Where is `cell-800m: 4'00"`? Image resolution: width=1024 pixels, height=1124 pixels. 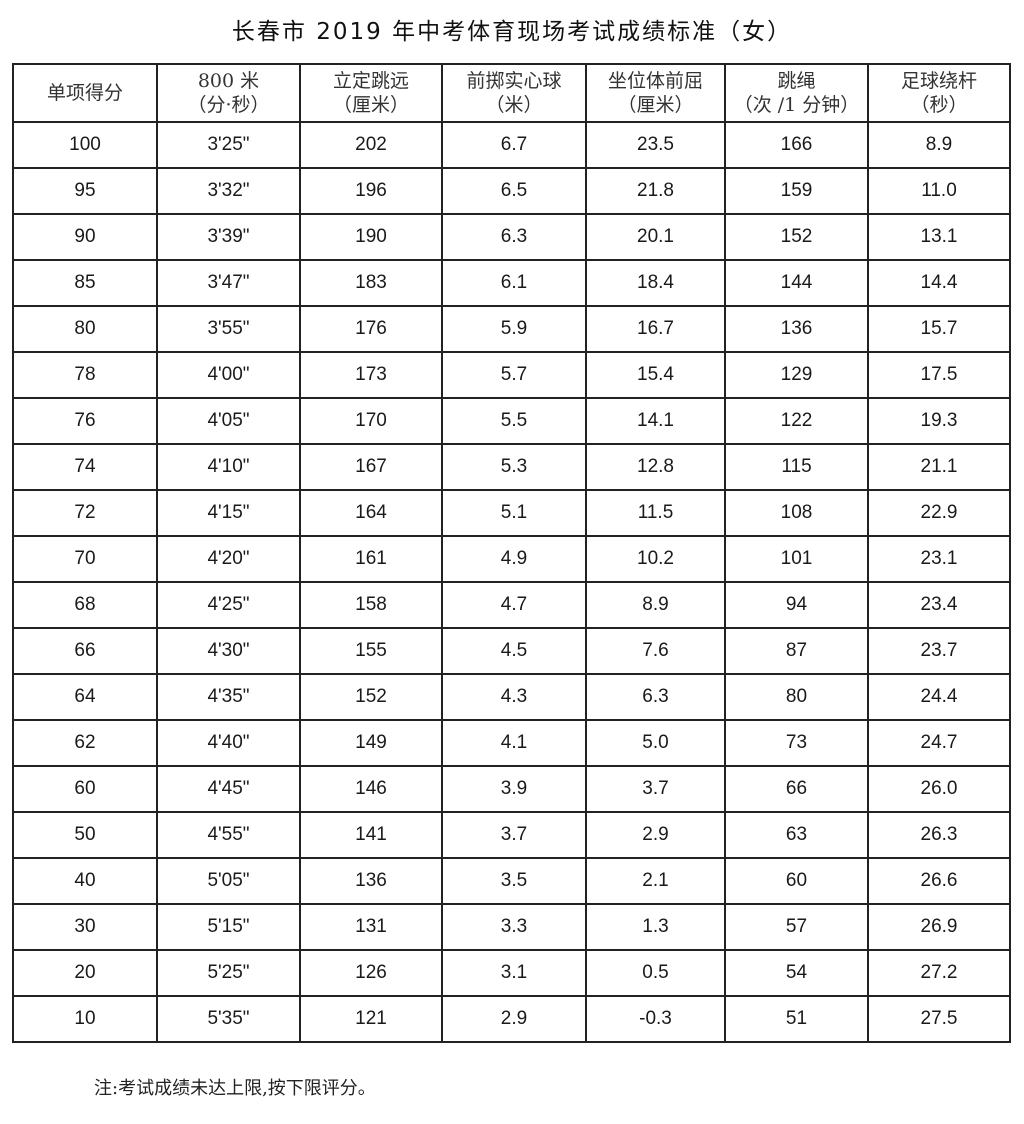 cell-800m: 4'00" is located at coordinates (228, 375).